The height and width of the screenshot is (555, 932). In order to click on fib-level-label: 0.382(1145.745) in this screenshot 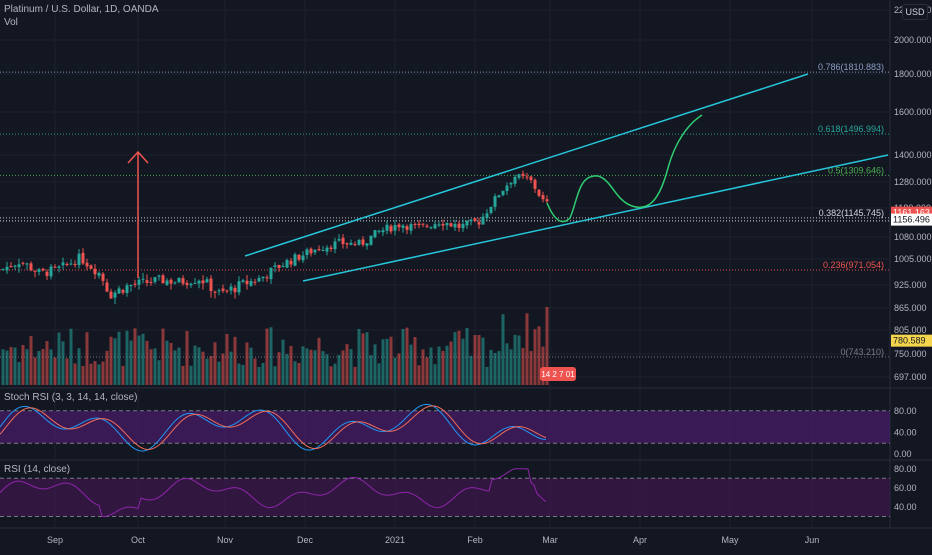, I will do `click(851, 213)`.